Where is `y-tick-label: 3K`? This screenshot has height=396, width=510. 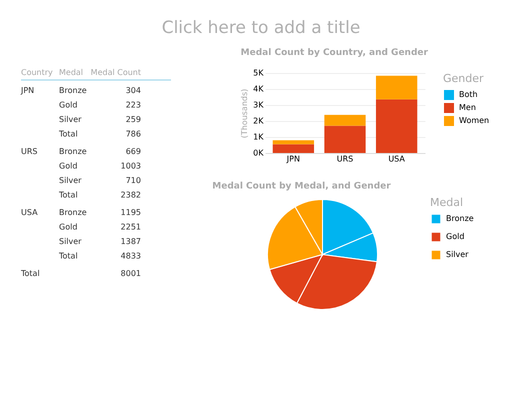
y-tick-label: 3K is located at coordinates (258, 105).